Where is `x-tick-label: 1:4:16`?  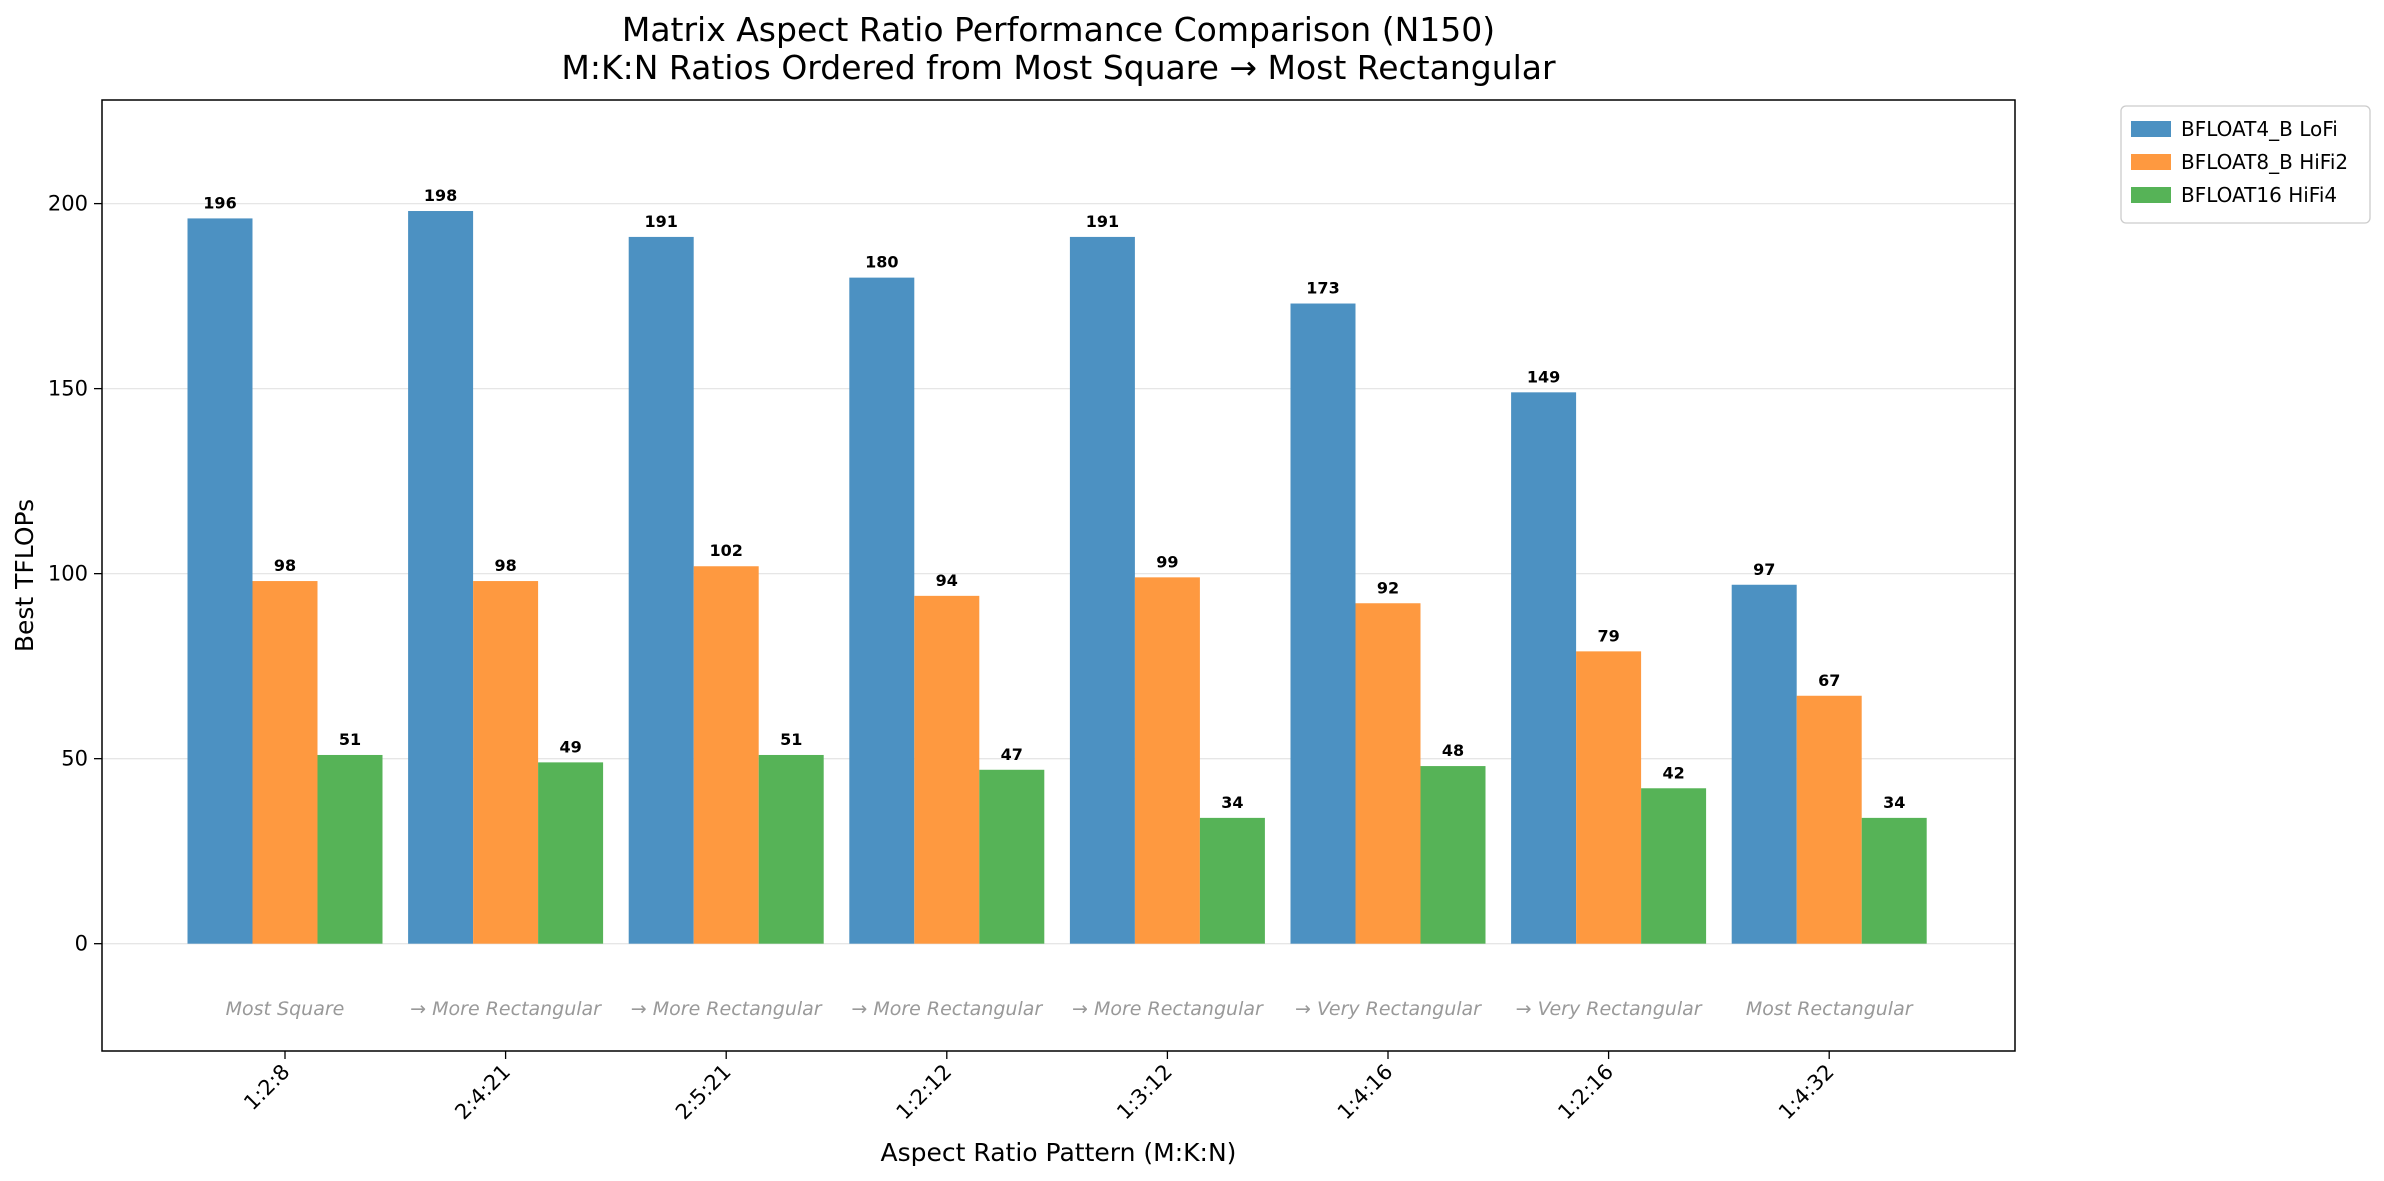
x-tick-label: 1:4:16 is located at coordinates (1365, 1092).